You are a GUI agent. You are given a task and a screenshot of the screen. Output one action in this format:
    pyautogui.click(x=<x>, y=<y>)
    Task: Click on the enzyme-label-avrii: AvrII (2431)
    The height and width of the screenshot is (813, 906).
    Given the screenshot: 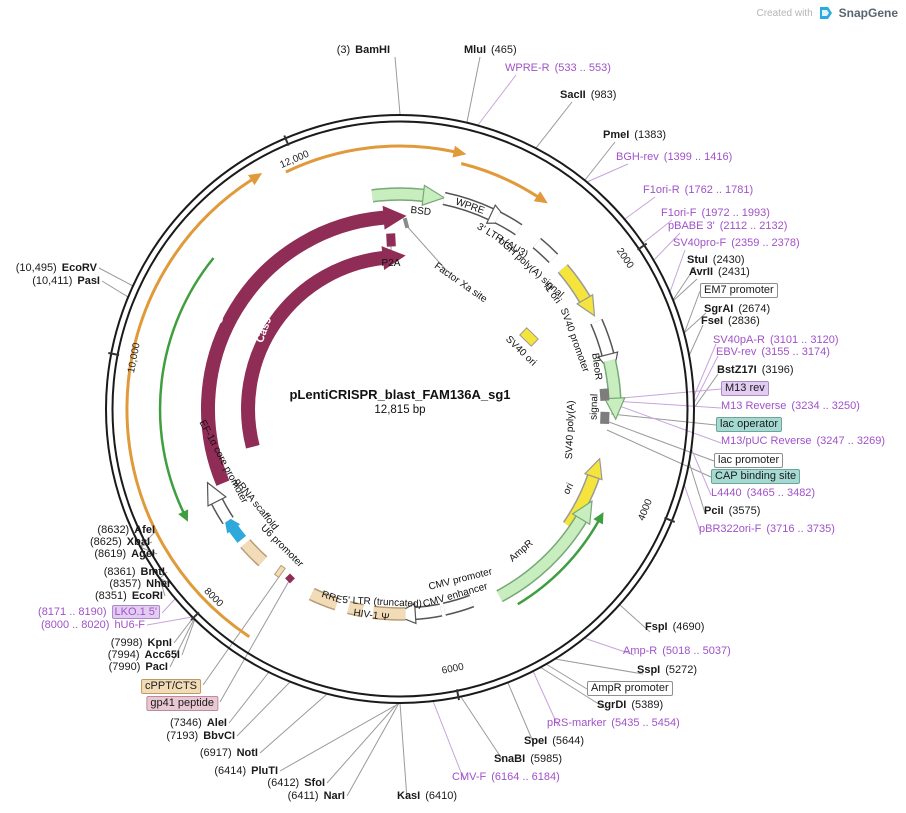 What is the action you would take?
    pyautogui.click(x=719, y=272)
    